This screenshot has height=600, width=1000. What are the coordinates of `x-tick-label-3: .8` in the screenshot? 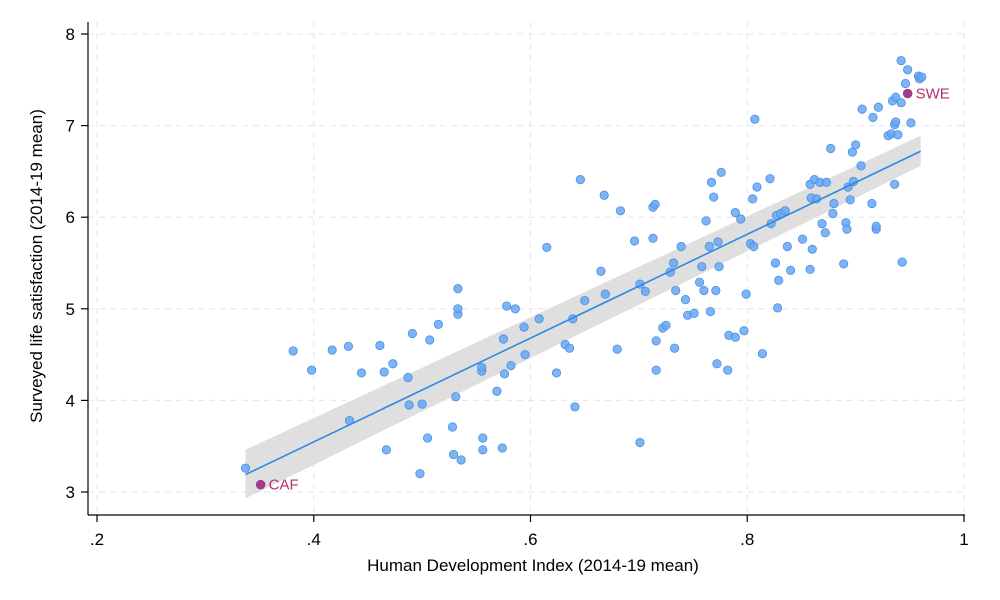 It's located at (747, 539).